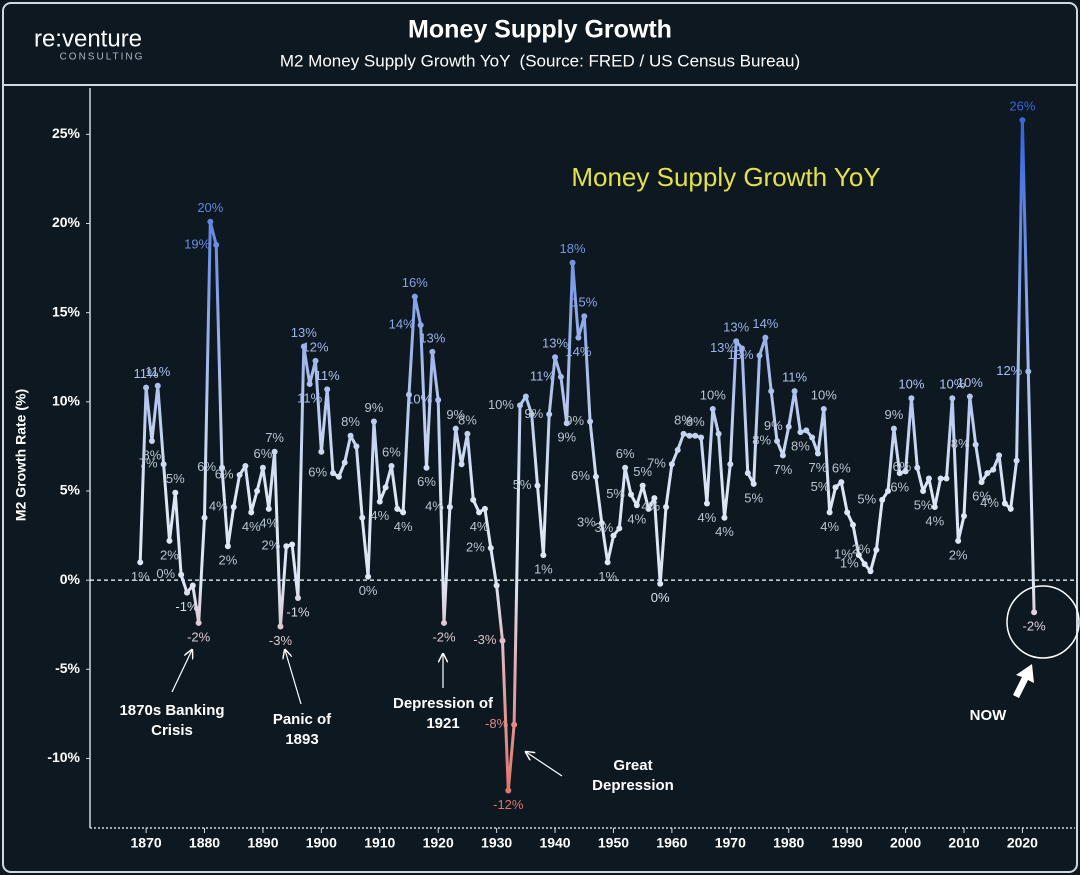  I want to click on x-tick-label: 2020, so click(1022, 843).